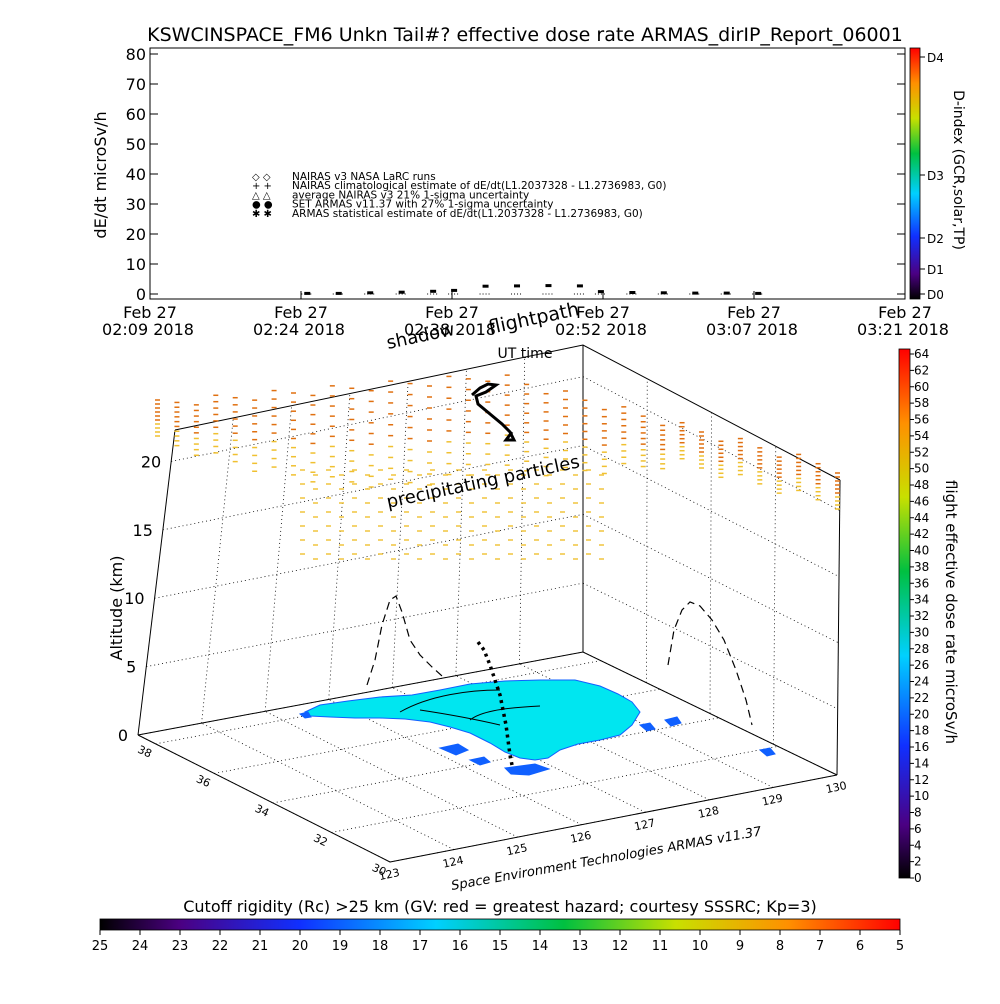 The height and width of the screenshot is (1004, 1000). What do you see at coordinates (299, 329) in the screenshot?
I see `top-x-tick-time: 02:24 2018` at bounding box center [299, 329].